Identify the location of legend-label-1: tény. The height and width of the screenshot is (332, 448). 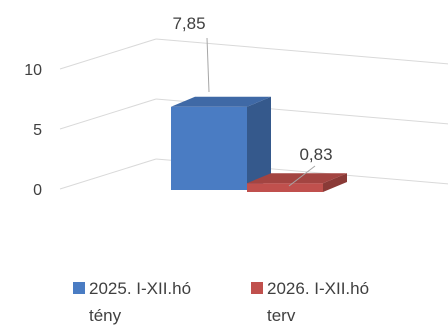
(105, 315).